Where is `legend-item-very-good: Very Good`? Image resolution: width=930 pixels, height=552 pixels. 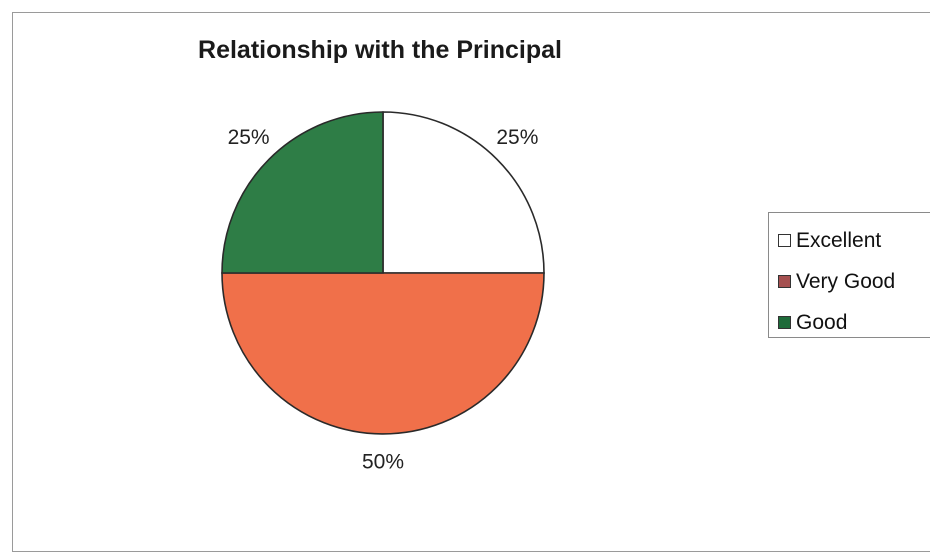
legend-item-very-good: Very Good is located at coordinates (849, 281).